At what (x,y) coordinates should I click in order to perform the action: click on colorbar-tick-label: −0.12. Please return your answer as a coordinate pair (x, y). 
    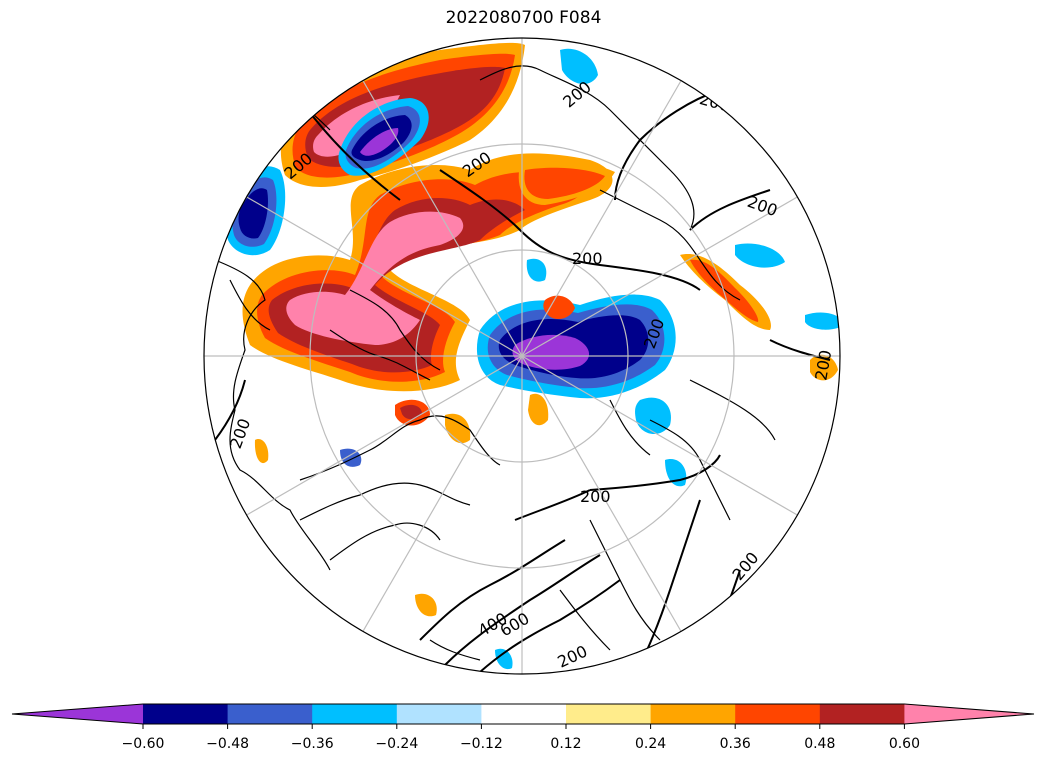
    Looking at the image, I should click on (481, 744).